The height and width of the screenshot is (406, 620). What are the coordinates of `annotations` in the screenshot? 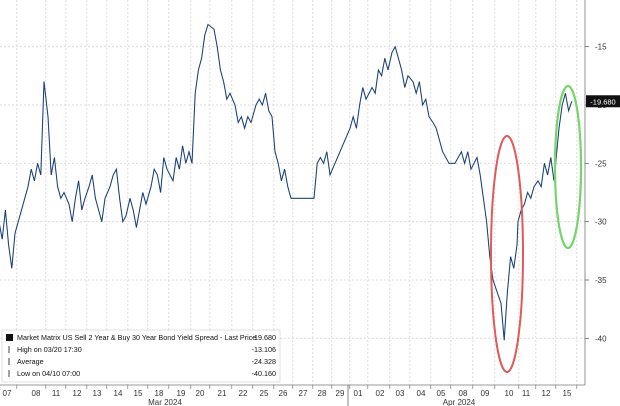 It's located at (536, 228).